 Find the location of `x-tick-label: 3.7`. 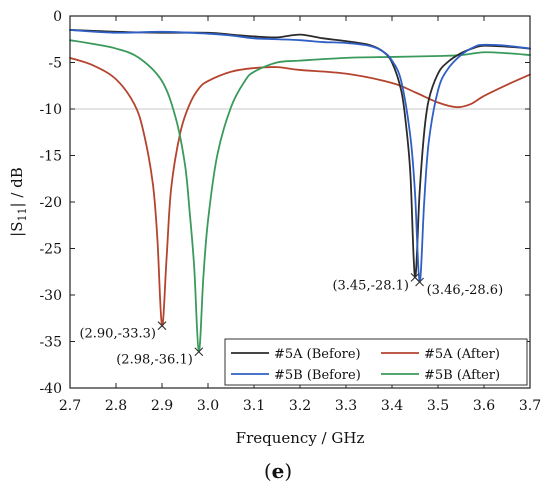

x-tick-label: 3.7 is located at coordinates (530, 406).